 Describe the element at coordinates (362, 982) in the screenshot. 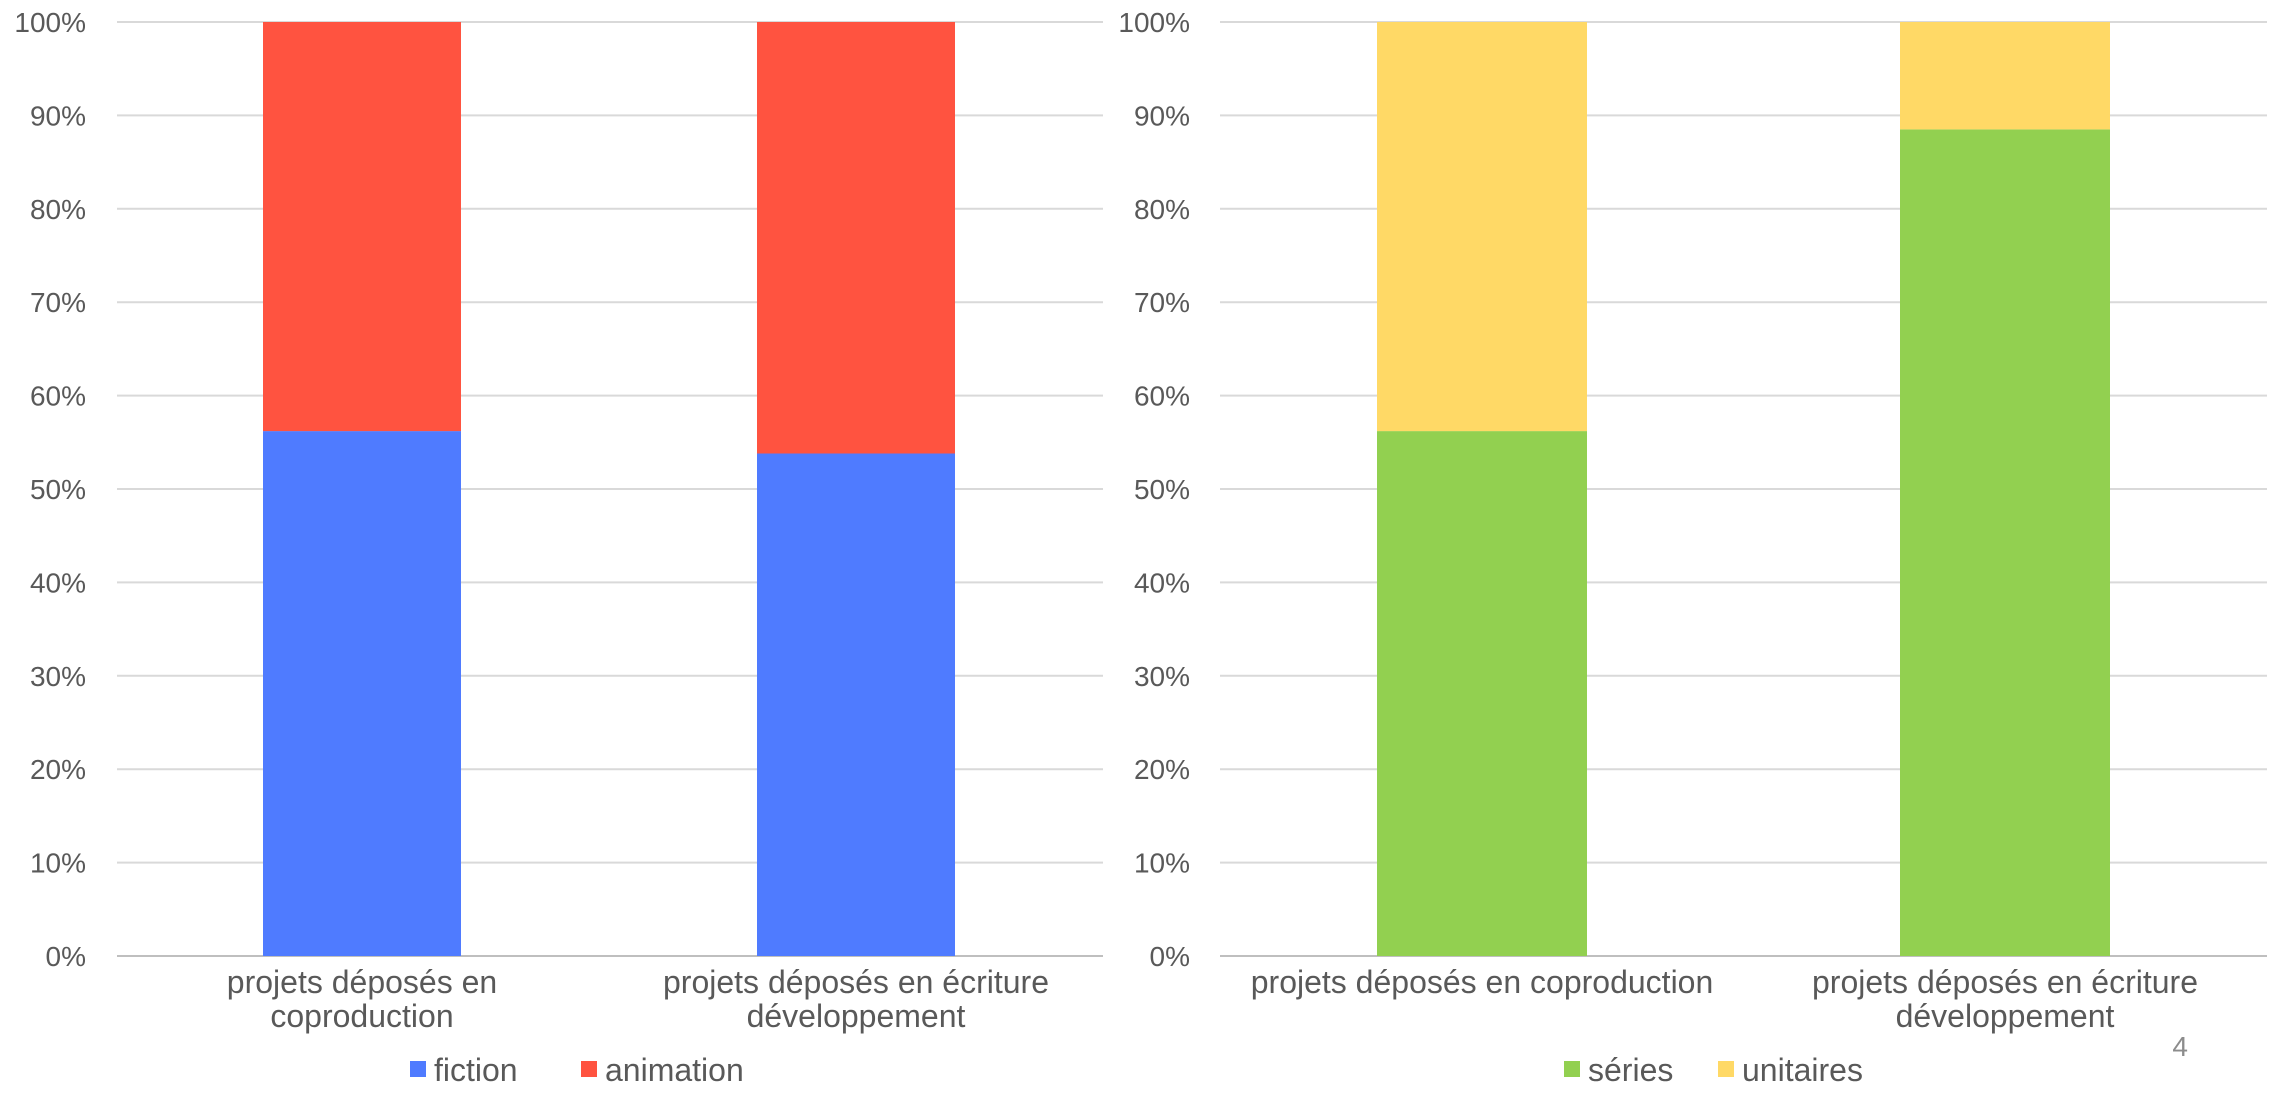

I see `category-label: projets déposés en` at that location.